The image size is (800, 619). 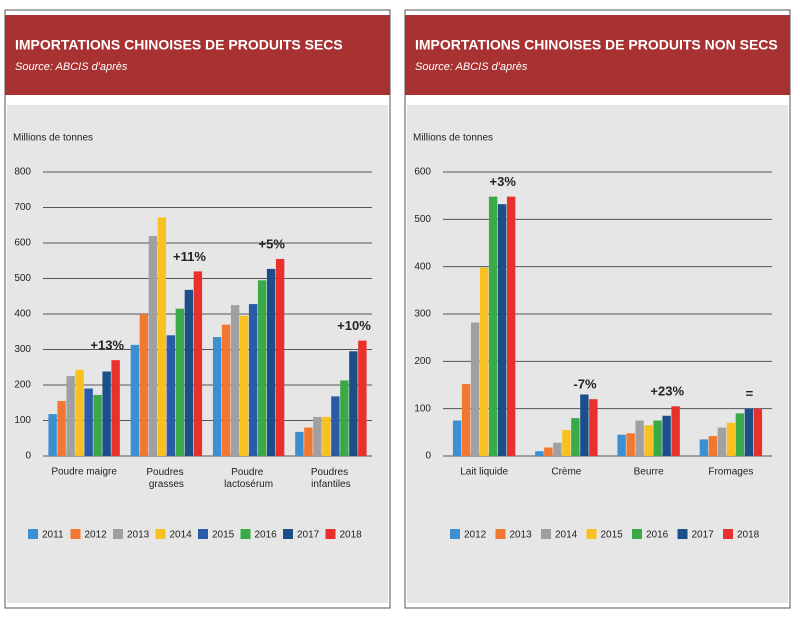 I want to click on chart-subtitle: Source: ABCIS d'après, so click(x=71, y=67).